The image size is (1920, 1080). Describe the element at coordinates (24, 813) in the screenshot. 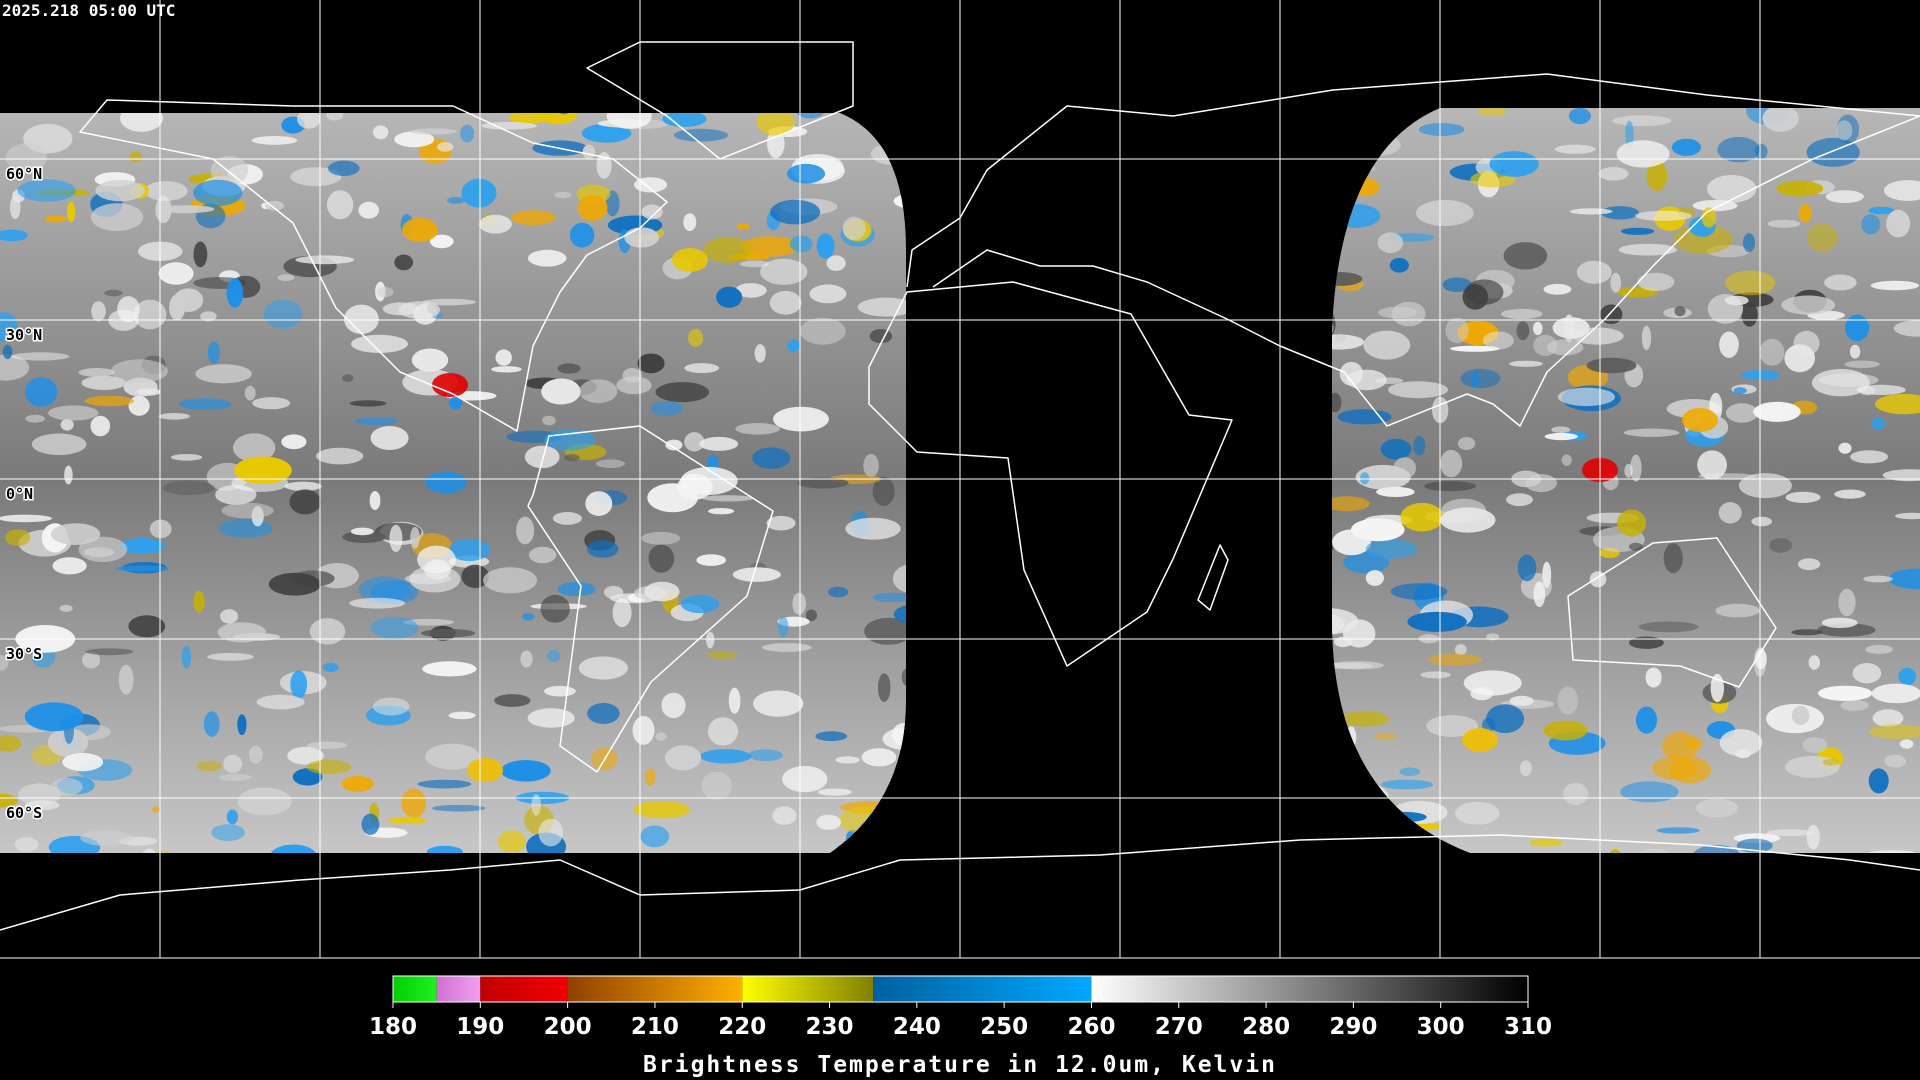

I see `latitude-label: 60°S` at that location.